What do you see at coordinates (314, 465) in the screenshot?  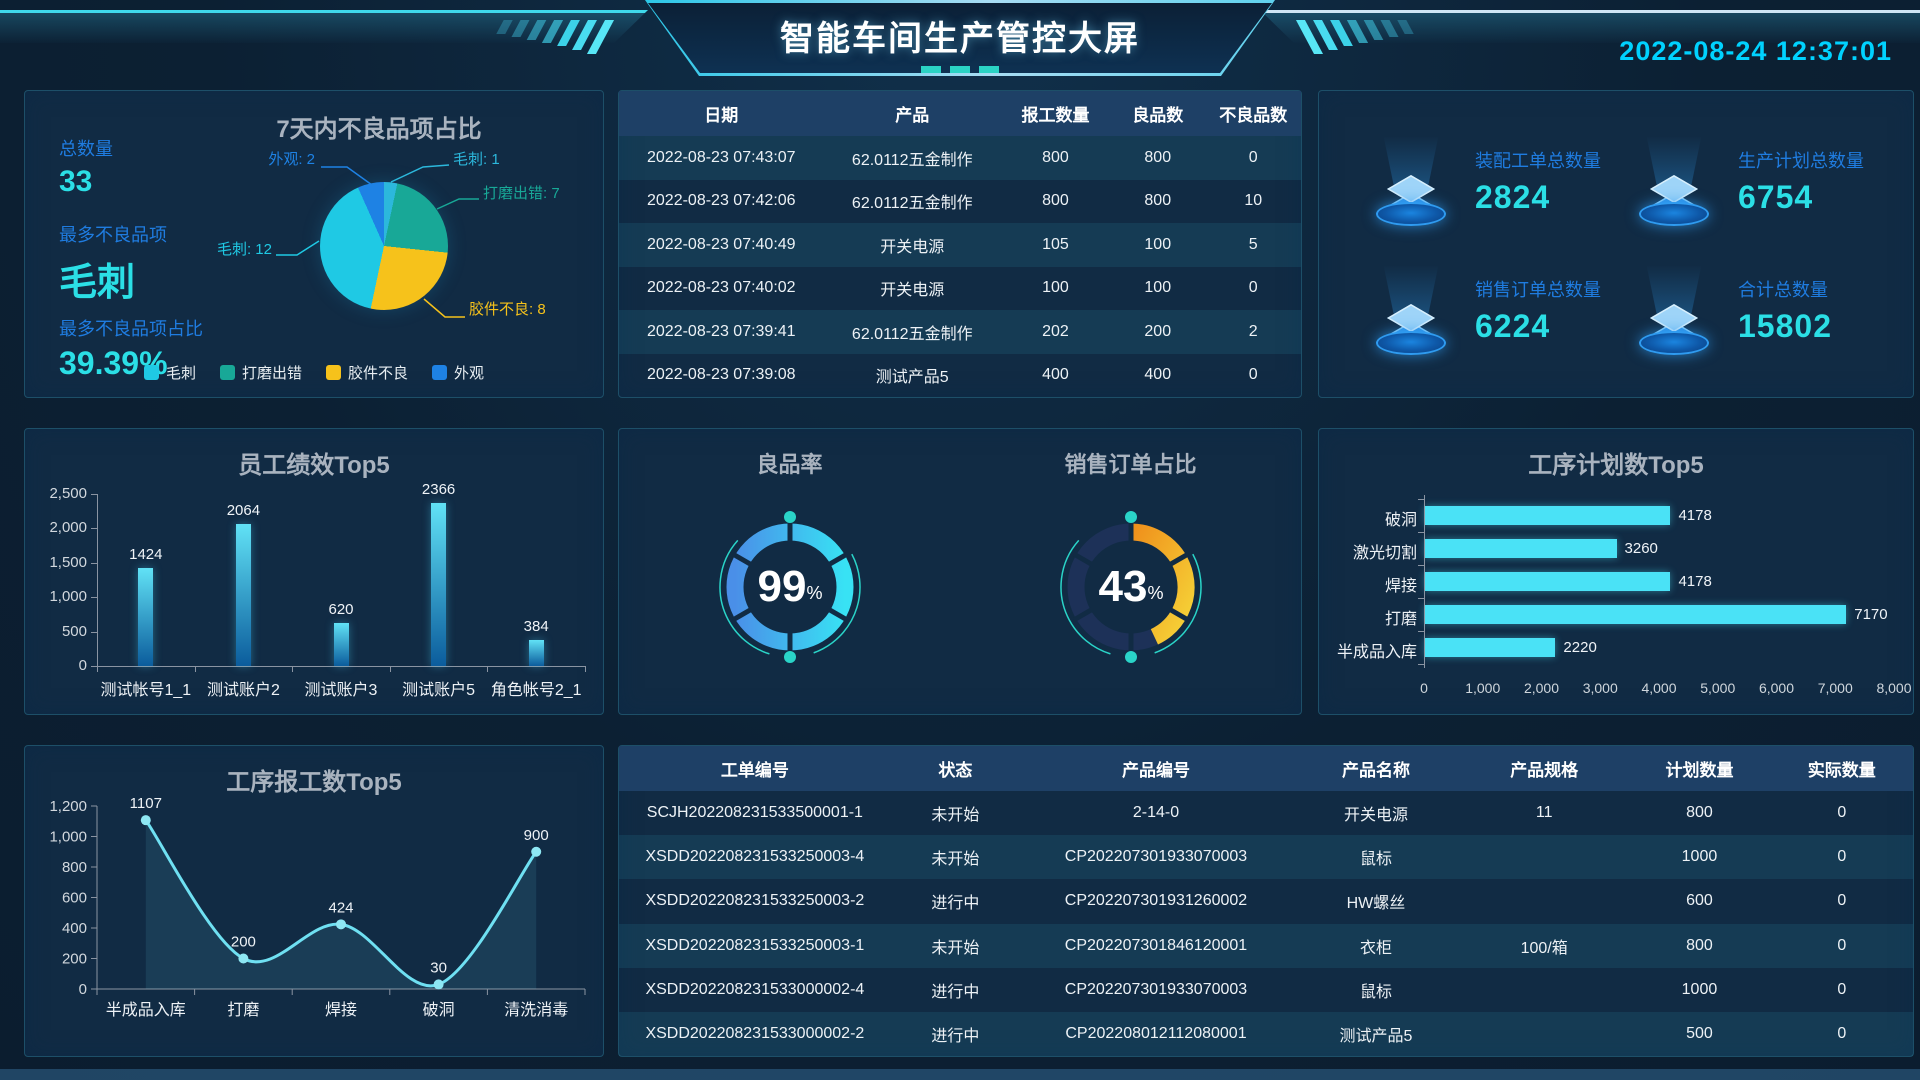 I see `panel-title: 员工绩效Top5` at bounding box center [314, 465].